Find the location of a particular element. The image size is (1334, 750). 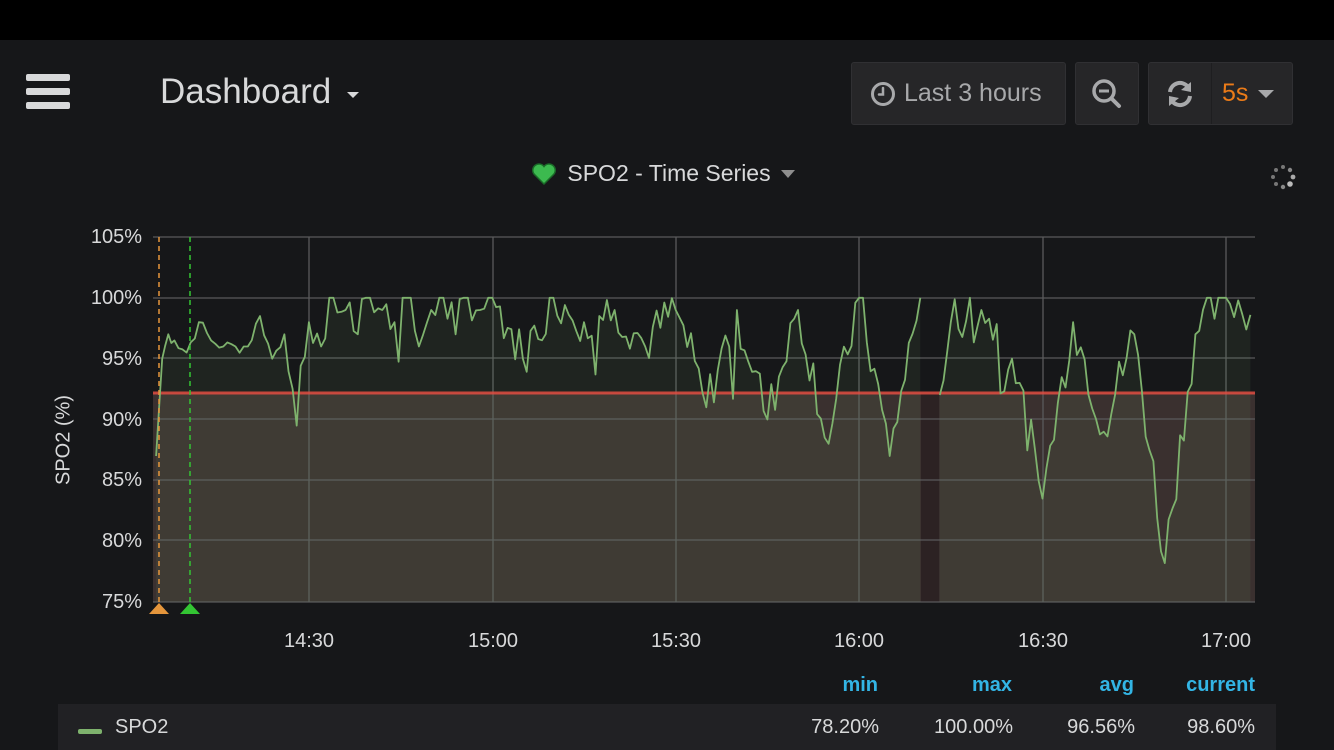

annotation-marker-green is located at coordinates (190, 608).